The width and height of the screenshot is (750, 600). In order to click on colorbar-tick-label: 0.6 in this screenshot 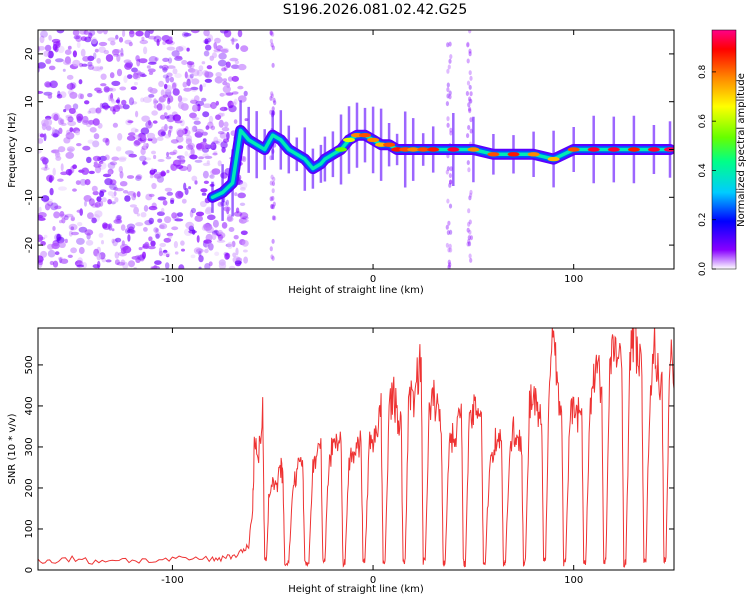, I will do `click(703, 121)`.